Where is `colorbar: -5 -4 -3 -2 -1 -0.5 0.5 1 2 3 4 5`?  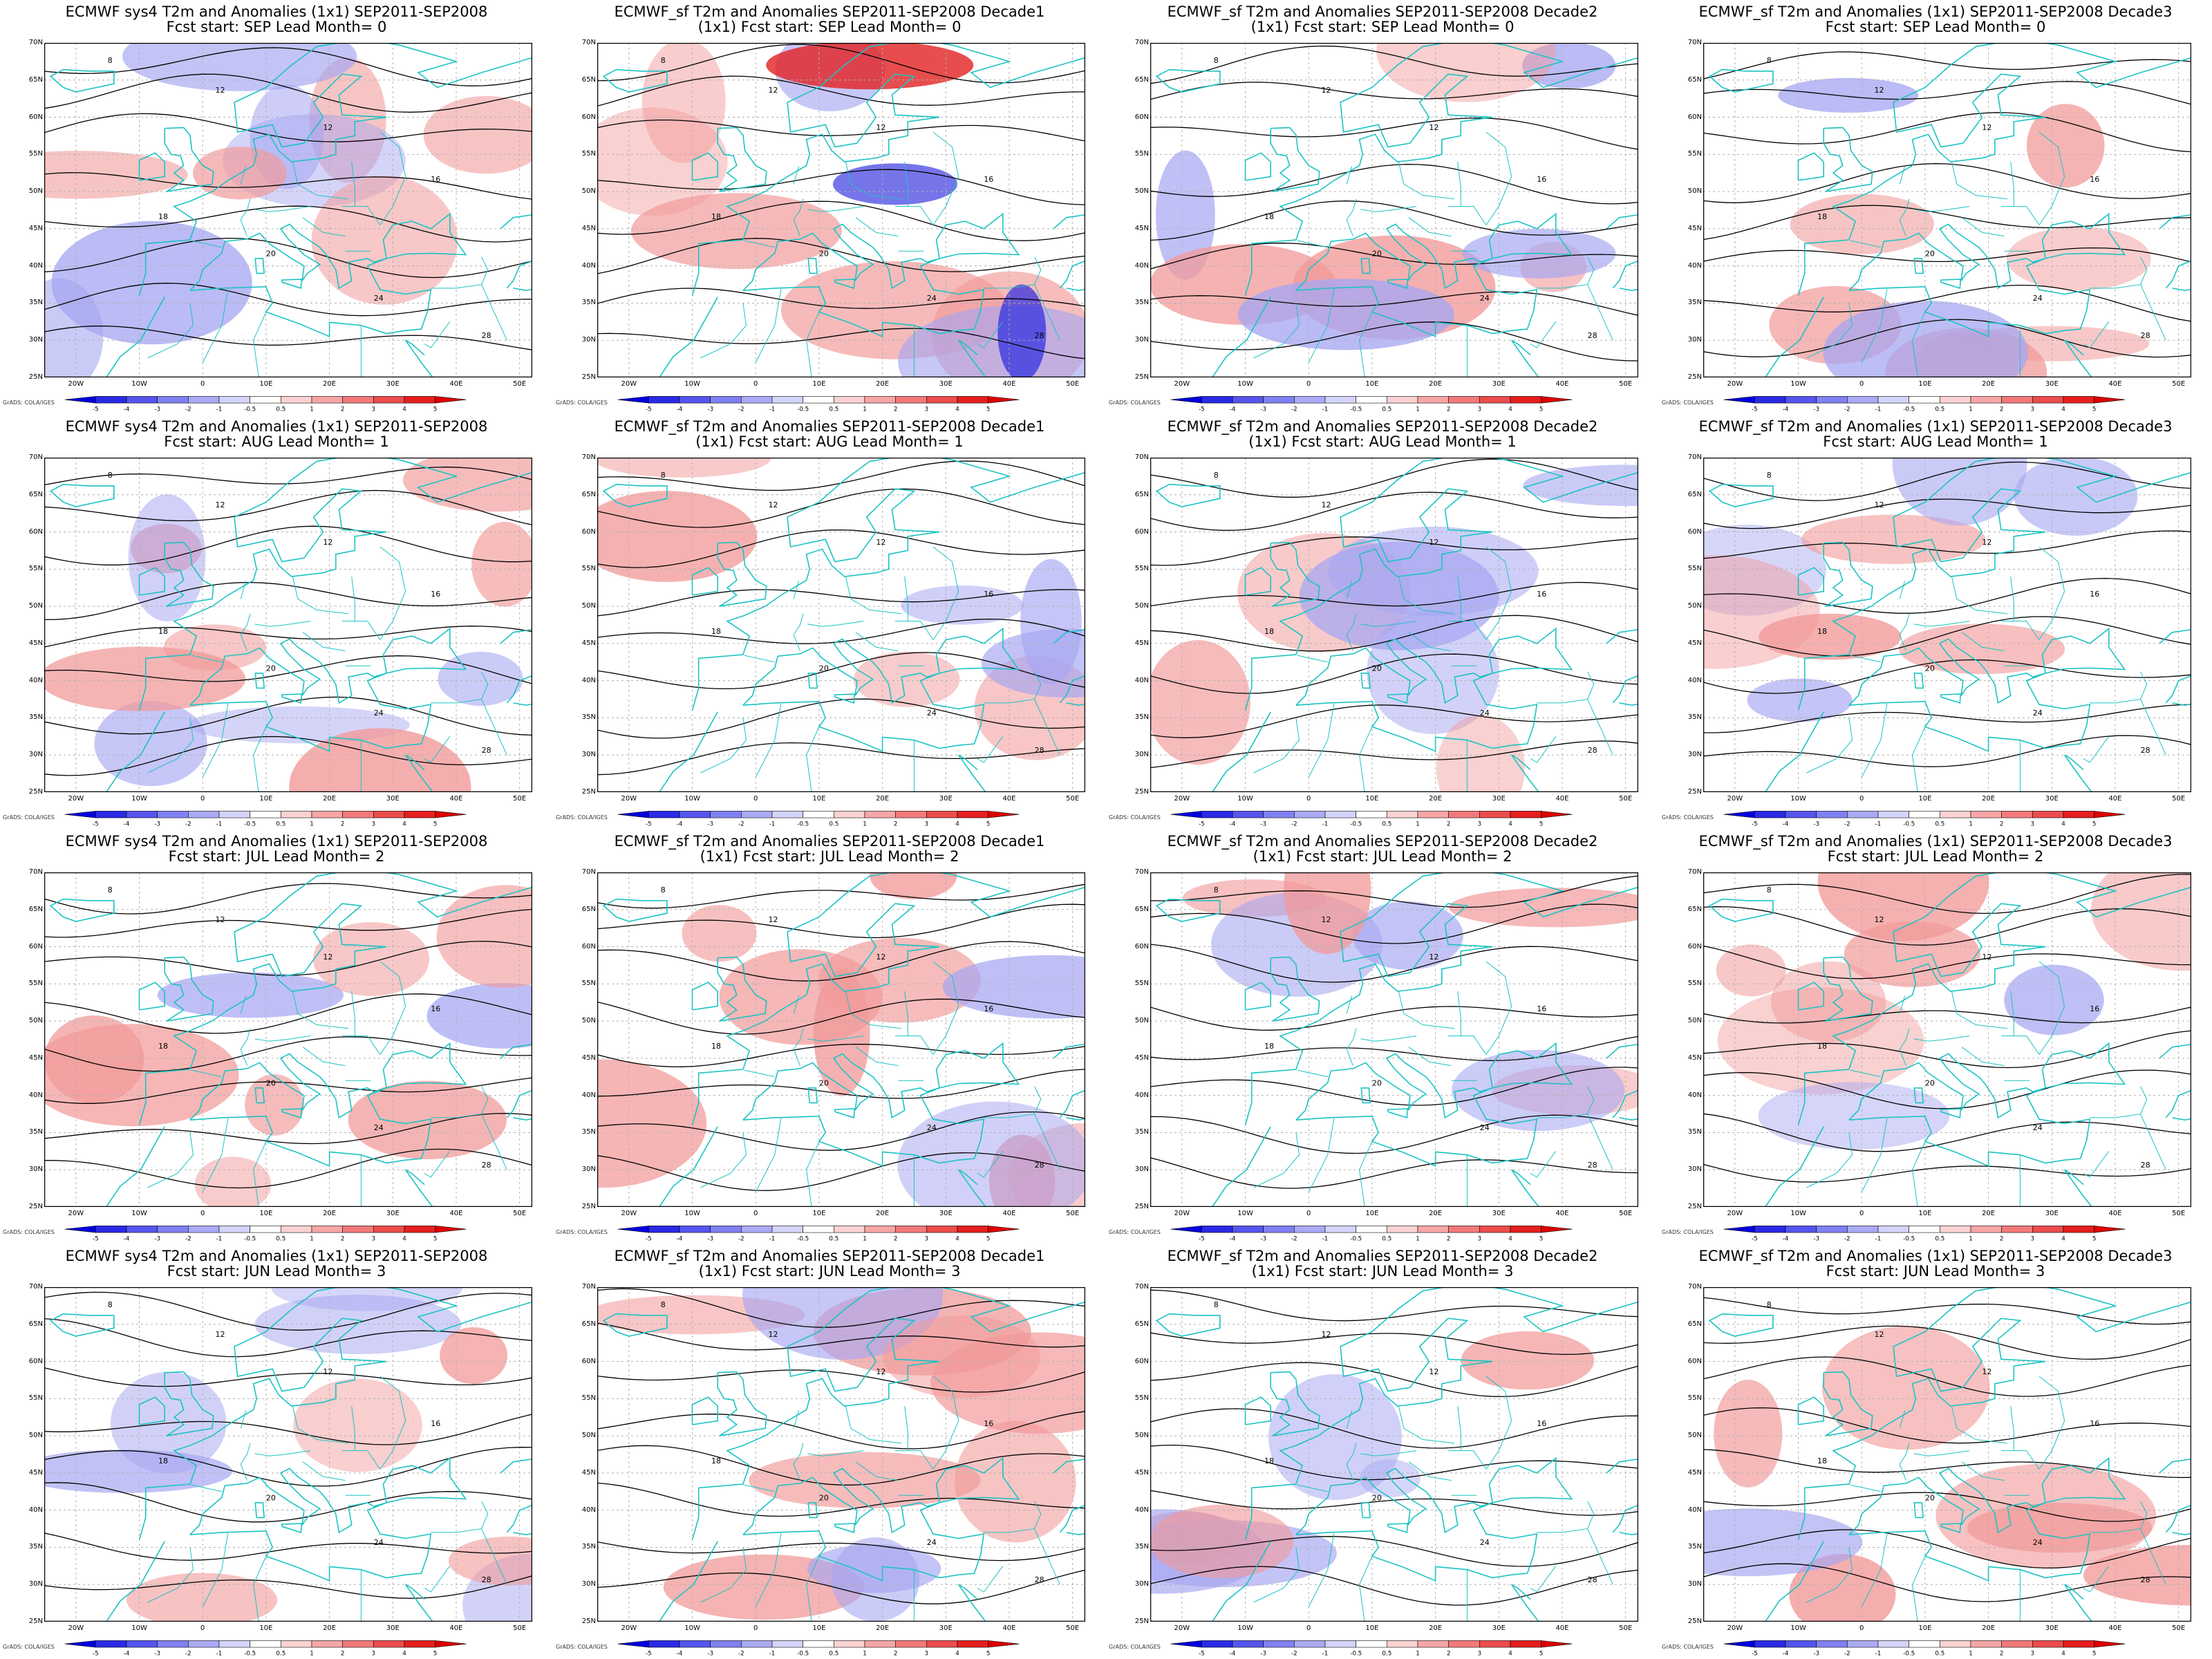 colorbar: -5 -4 -3 -2 -1 -0.5 0.5 1 2 3 4 5 is located at coordinates (265, 1234).